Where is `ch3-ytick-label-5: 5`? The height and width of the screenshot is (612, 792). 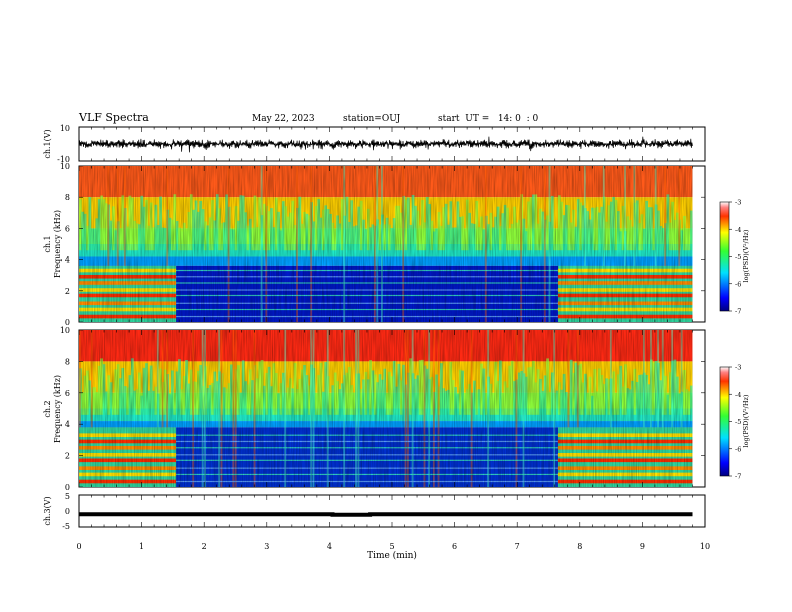 ch3-ytick-label-5: 5 is located at coordinates (67, 496).